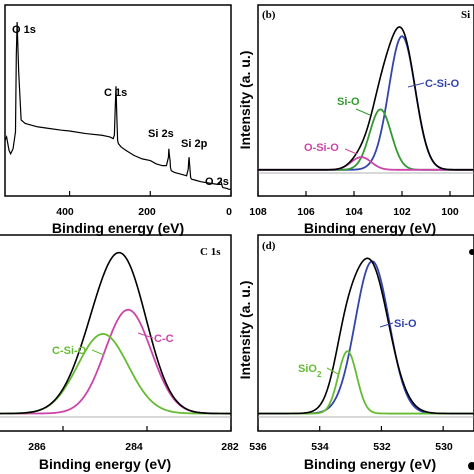 The image size is (474, 474). What do you see at coordinates (320, 447) in the screenshot?
I see `panel-d-xtick: 534` at bounding box center [320, 447].